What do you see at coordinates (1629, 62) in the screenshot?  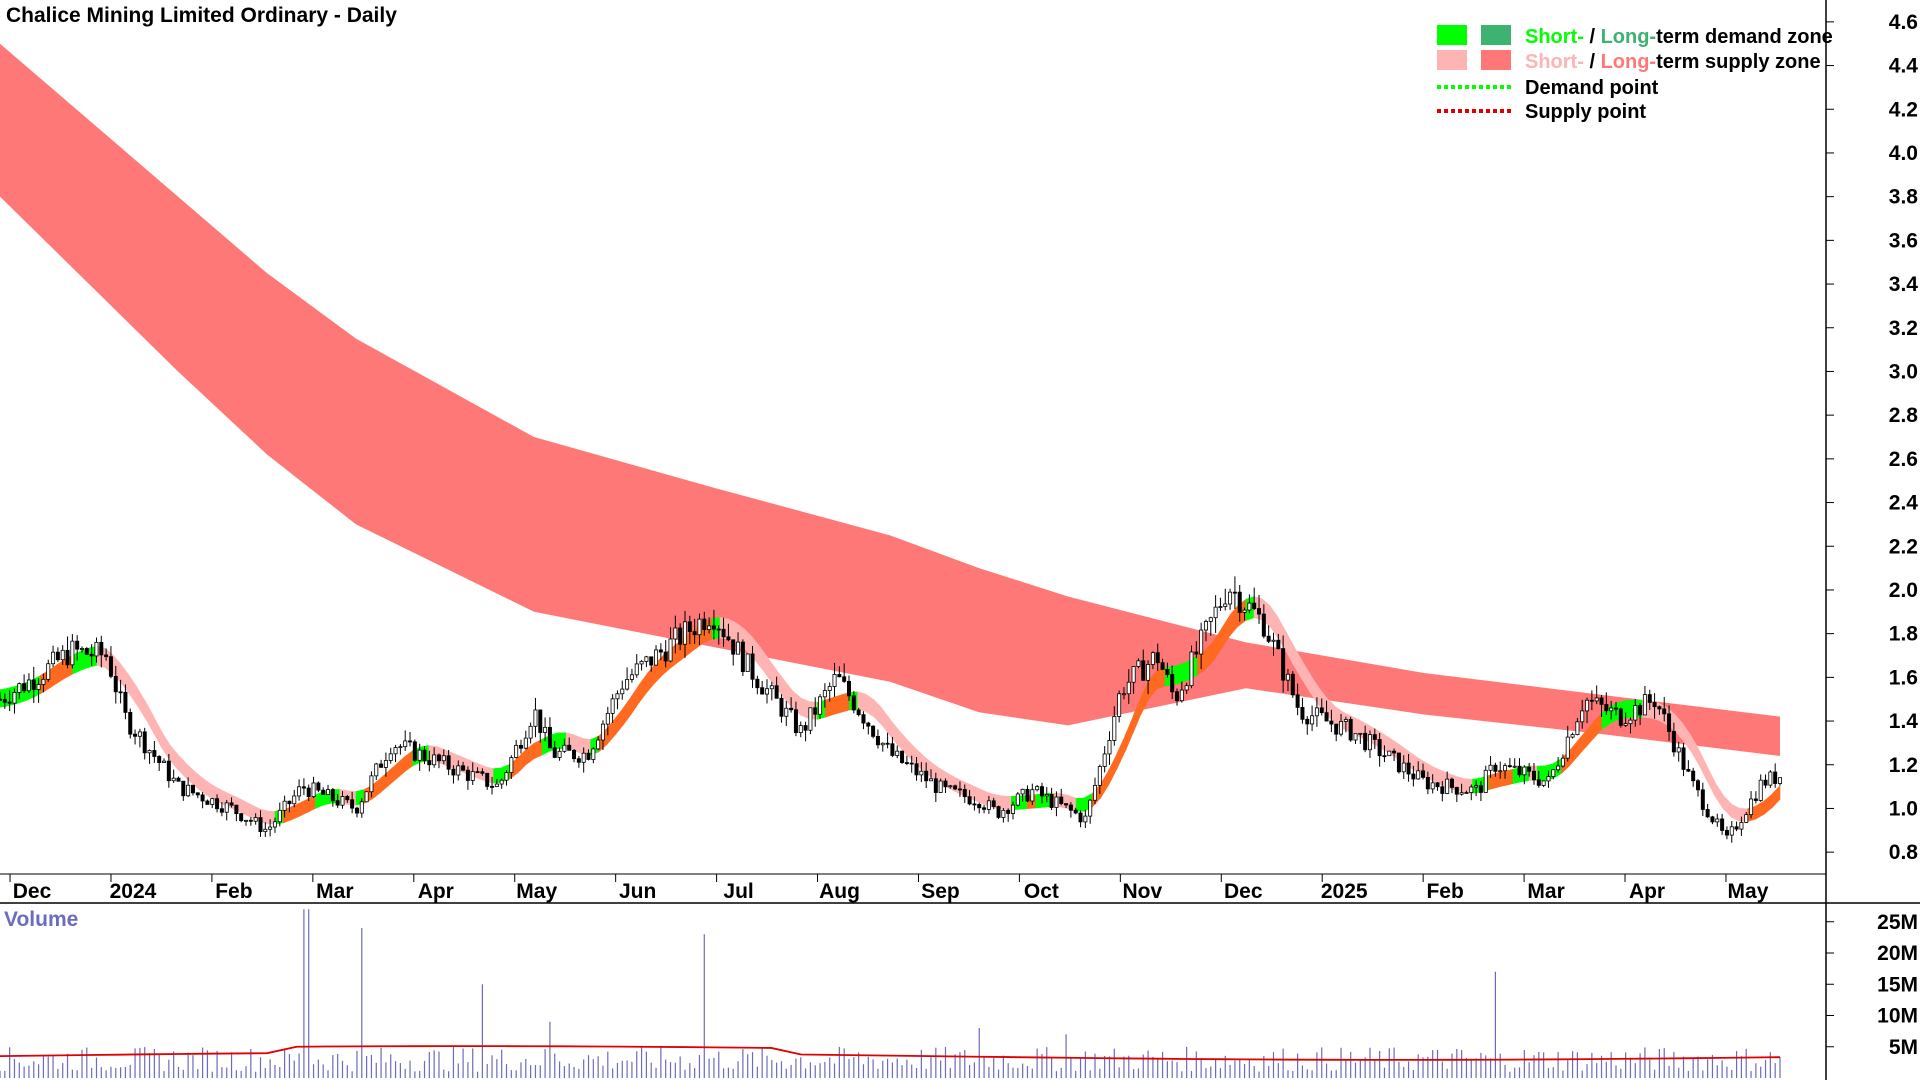 I see `legend-long-label: Long-` at bounding box center [1629, 62].